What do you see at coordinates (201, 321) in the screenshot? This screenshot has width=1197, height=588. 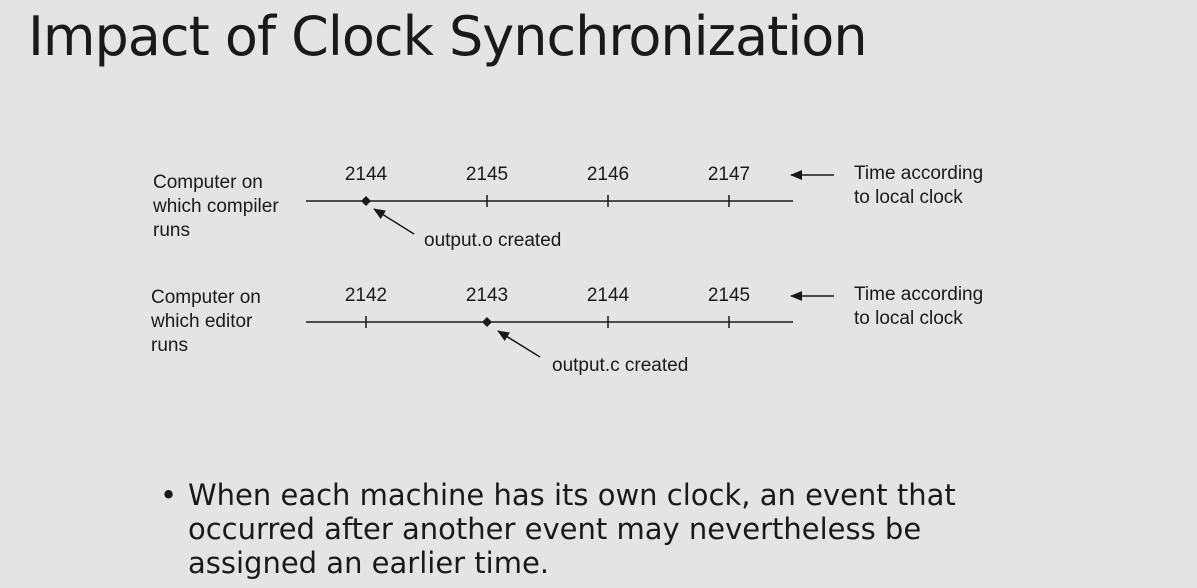 I see `machine-label-editor-1: which editor` at bounding box center [201, 321].